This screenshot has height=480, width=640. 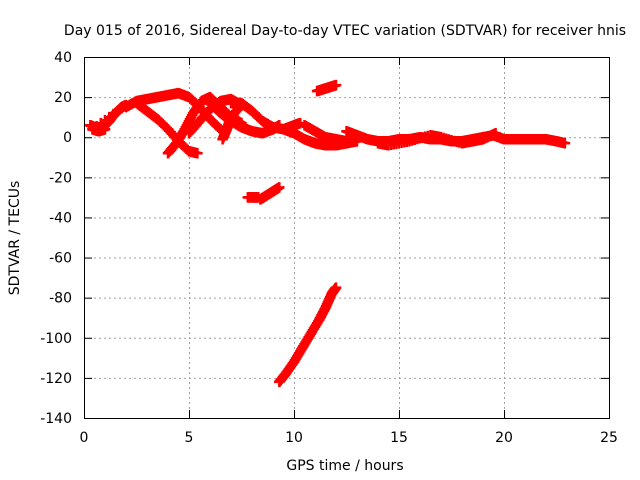 What do you see at coordinates (436, 139) in the screenshot?
I see `series-late-bumps` at bounding box center [436, 139].